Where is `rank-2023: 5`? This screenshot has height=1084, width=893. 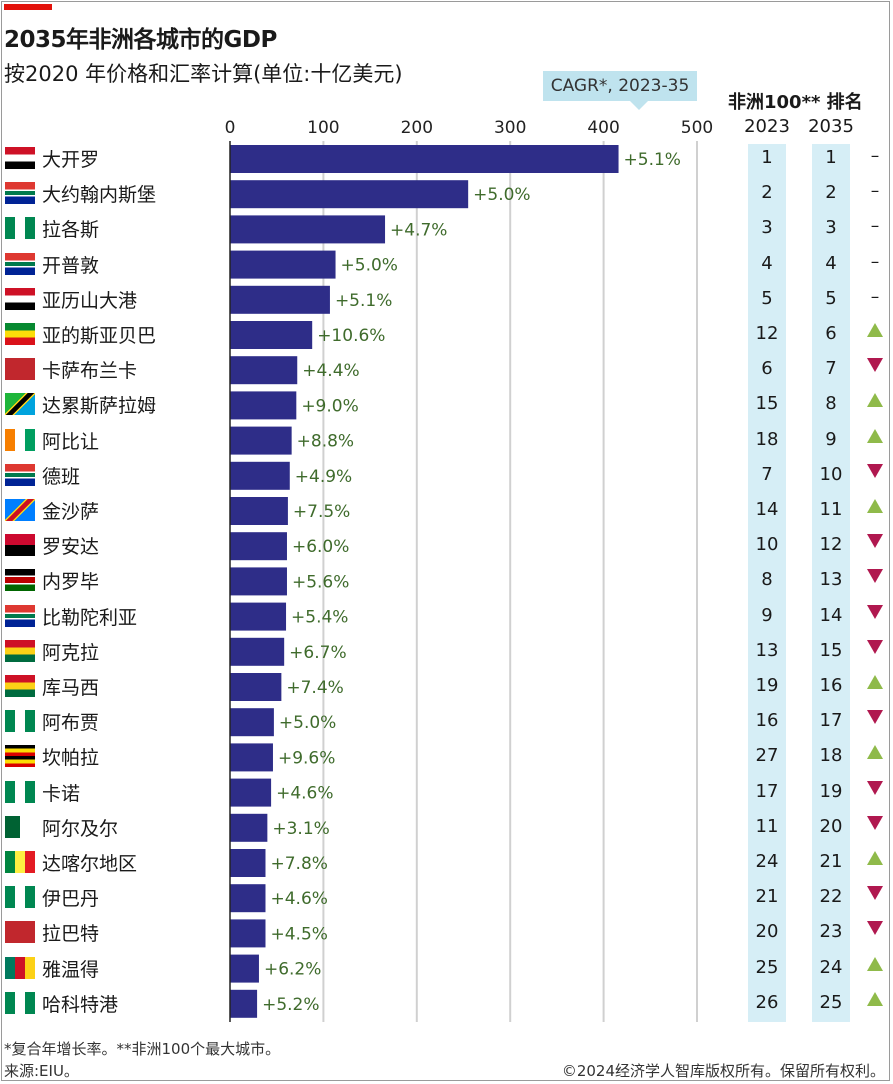
rank-2023: 5 is located at coordinates (767, 298).